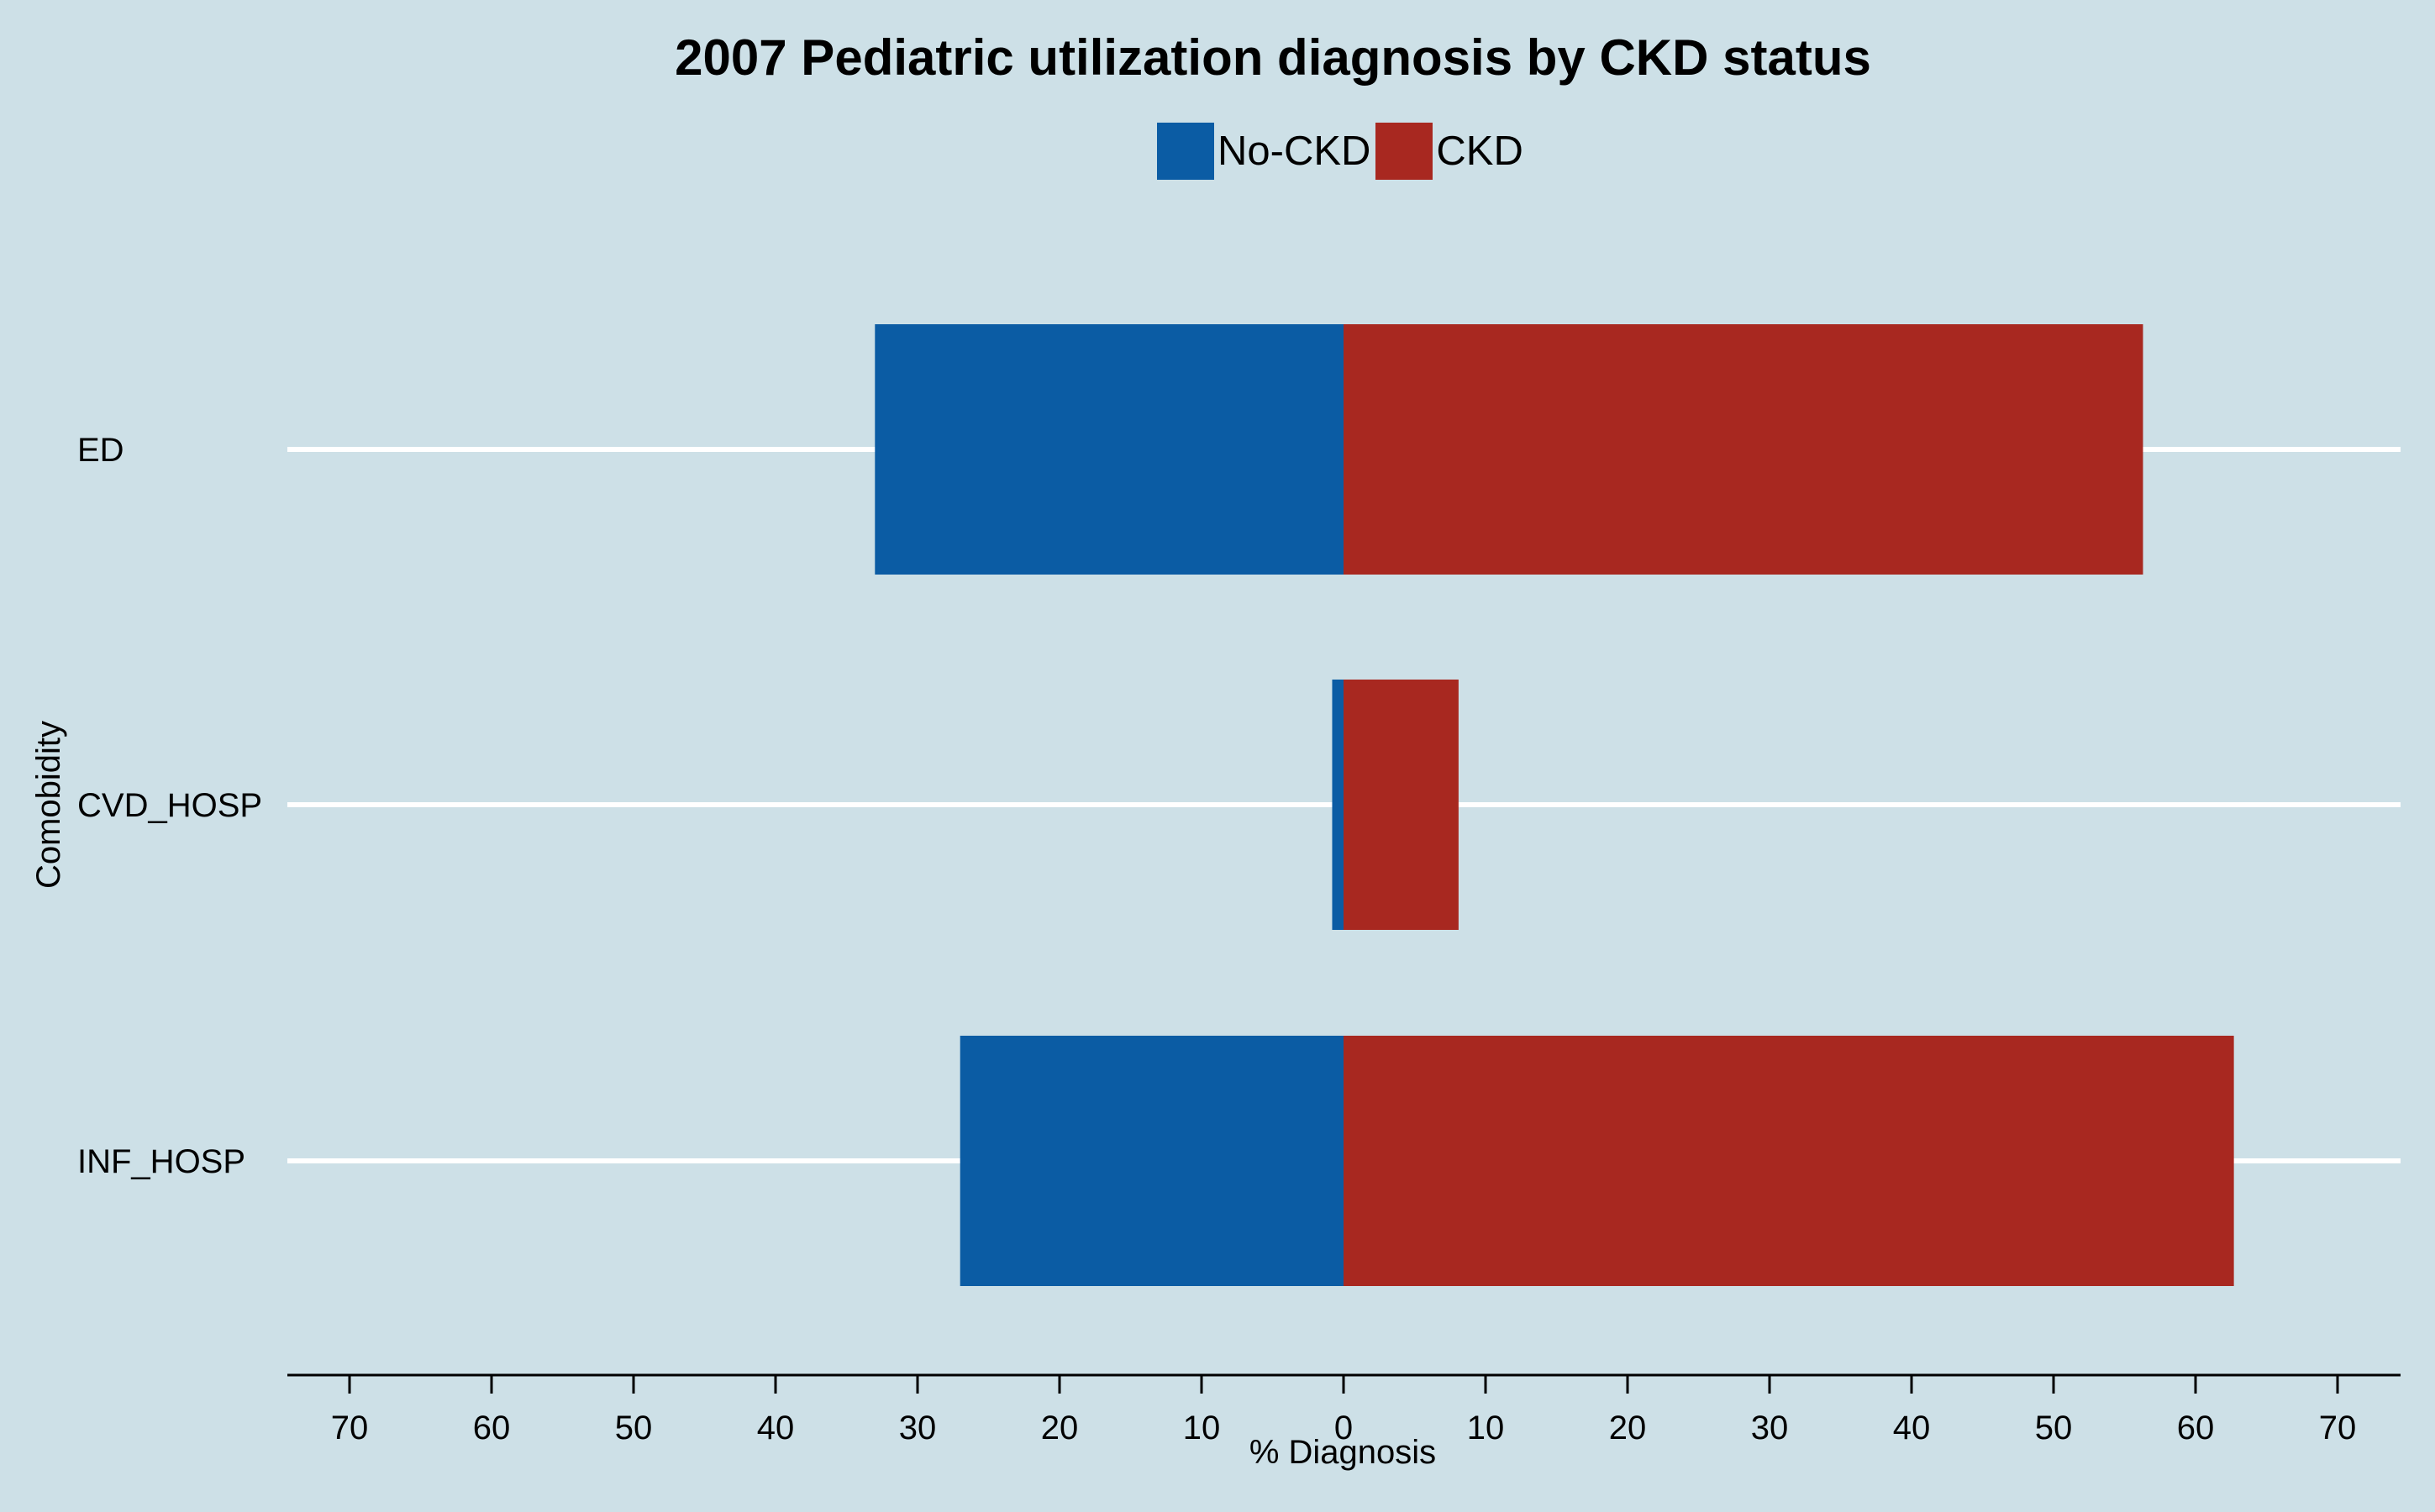 This screenshot has height=1512, width=2435. Describe the element at coordinates (100, 450) in the screenshot. I see `category-label-ed: ED` at that location.